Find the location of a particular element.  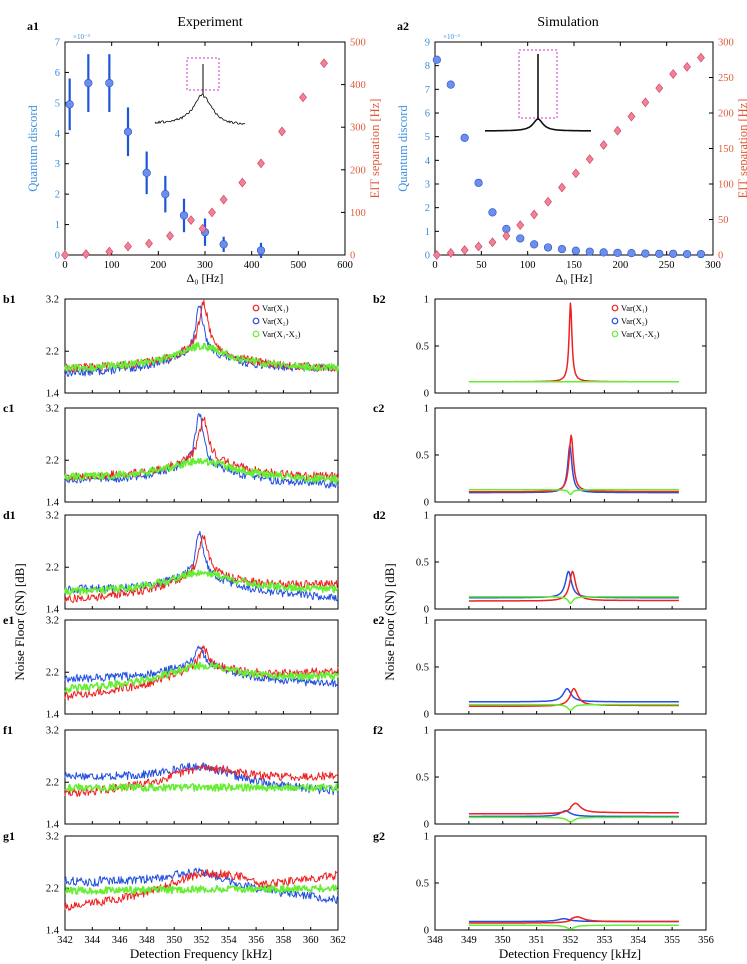

x-tick-label: 356 is located at coordinates (256, 940).